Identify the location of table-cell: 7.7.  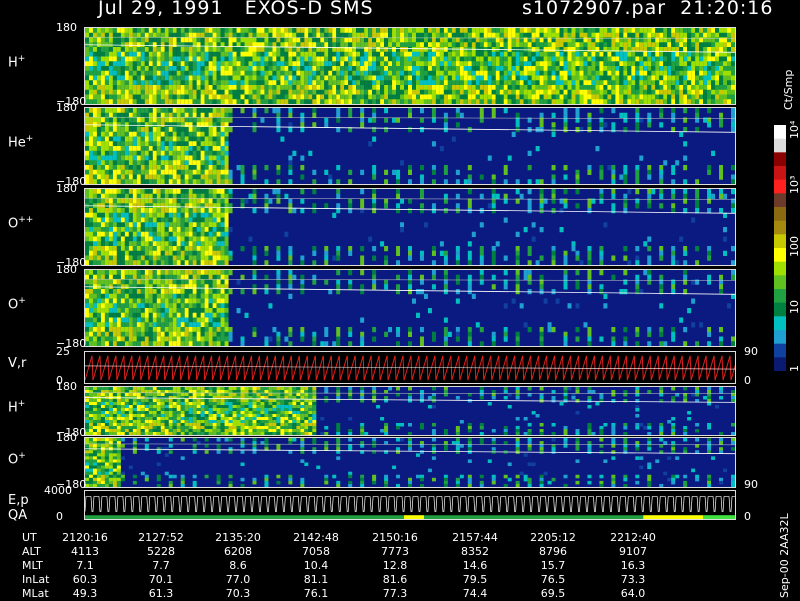
(161, 565).